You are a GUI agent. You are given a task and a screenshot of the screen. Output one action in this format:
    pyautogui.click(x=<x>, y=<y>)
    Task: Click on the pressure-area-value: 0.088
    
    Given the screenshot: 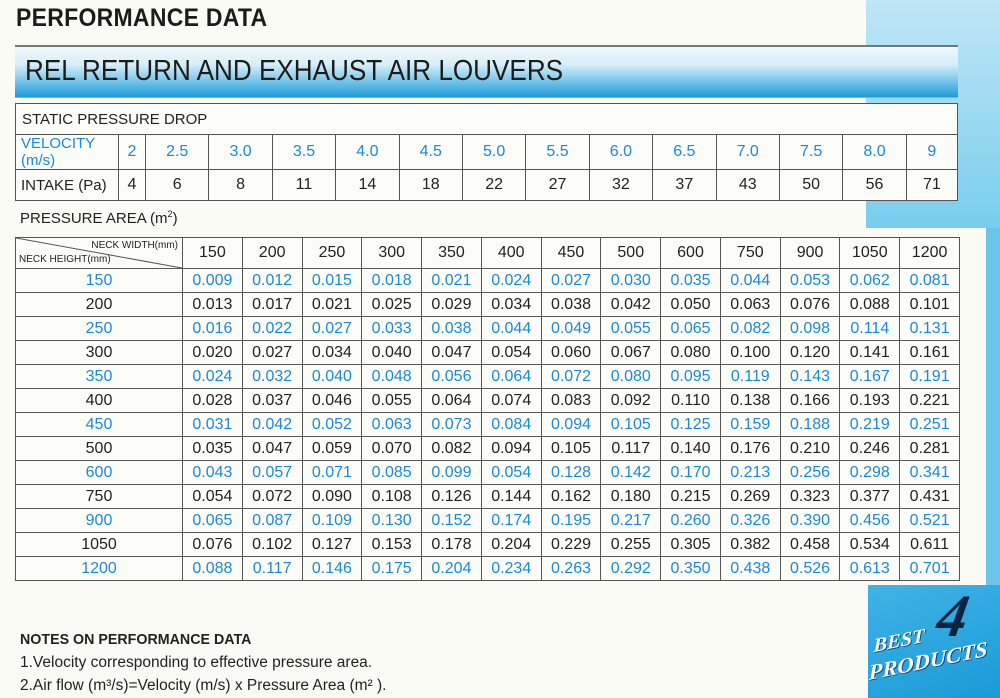 What is the action you would take?
    pyautogui.click(x=870, y=304)
    